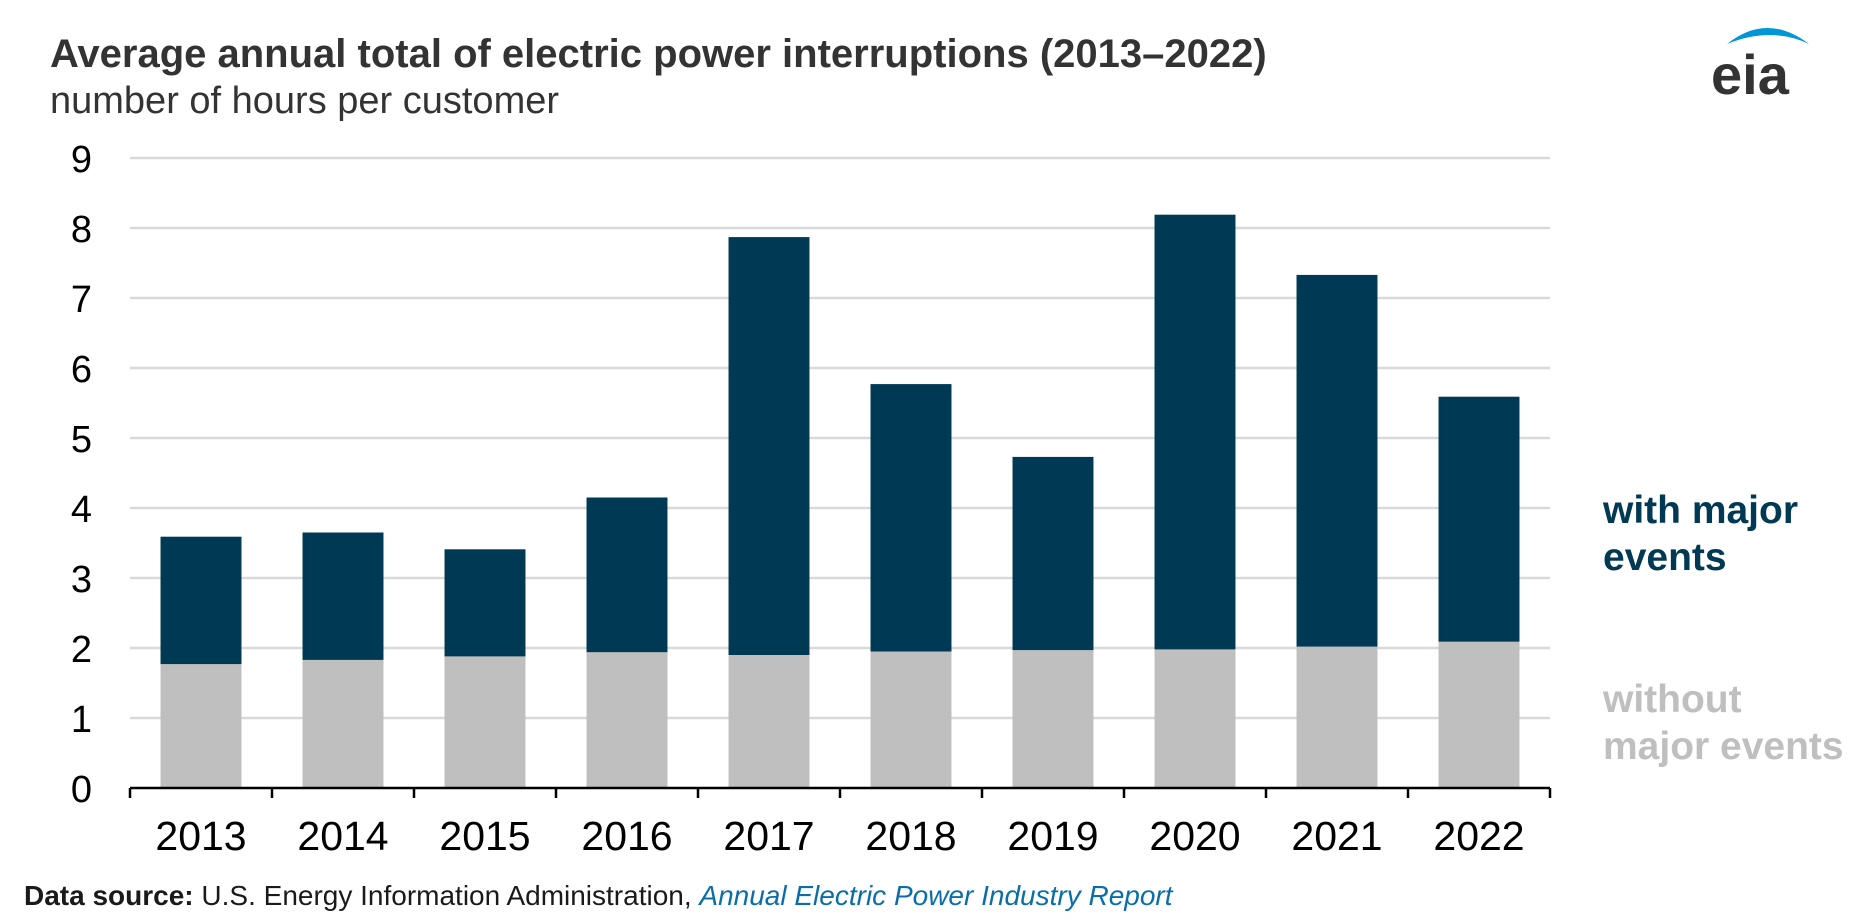 This screenshot has width=1876, height=920. Describe the element at coordinates (484, 836) in the screenshot. I see `x-tick-label: 2015` at that location.